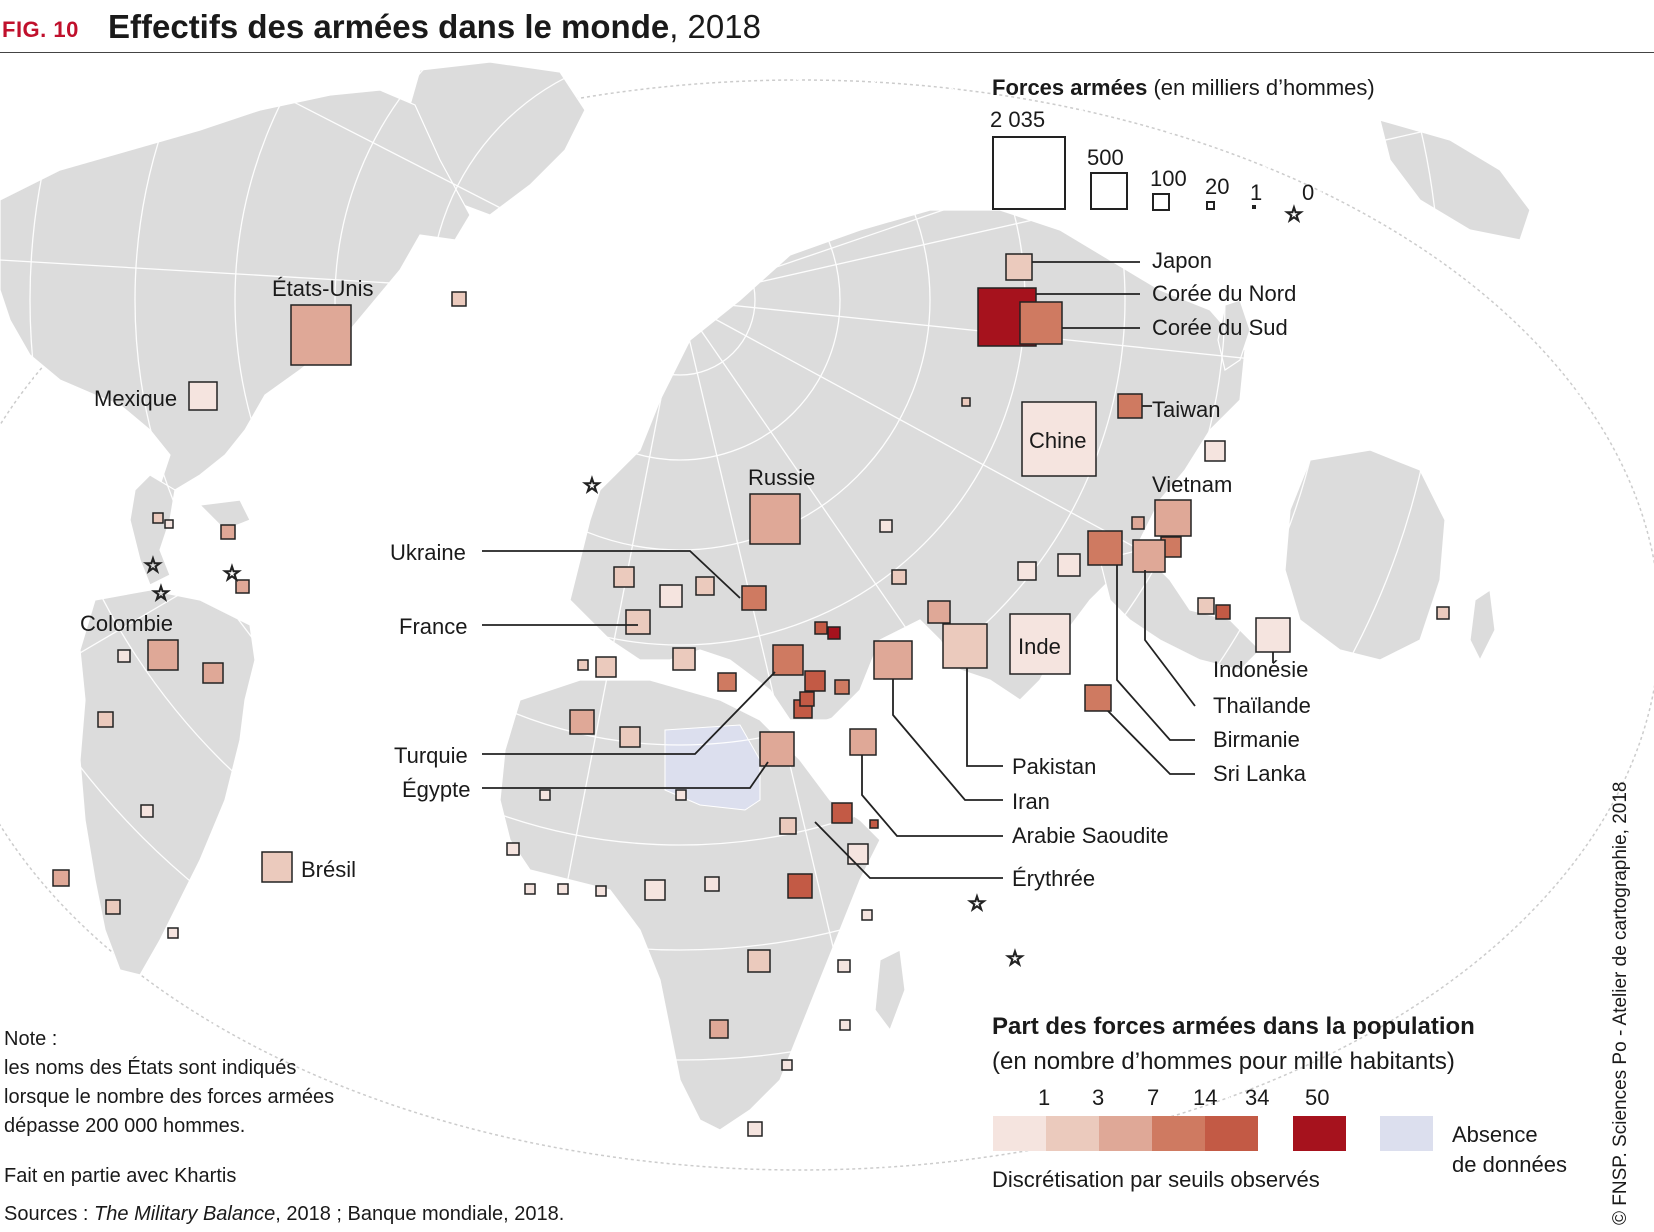 This screenshot has height=1232, width=1654. Describe the element at coordinates (845, 1025) in the screenshot. I see `square-mozambique` at that location.